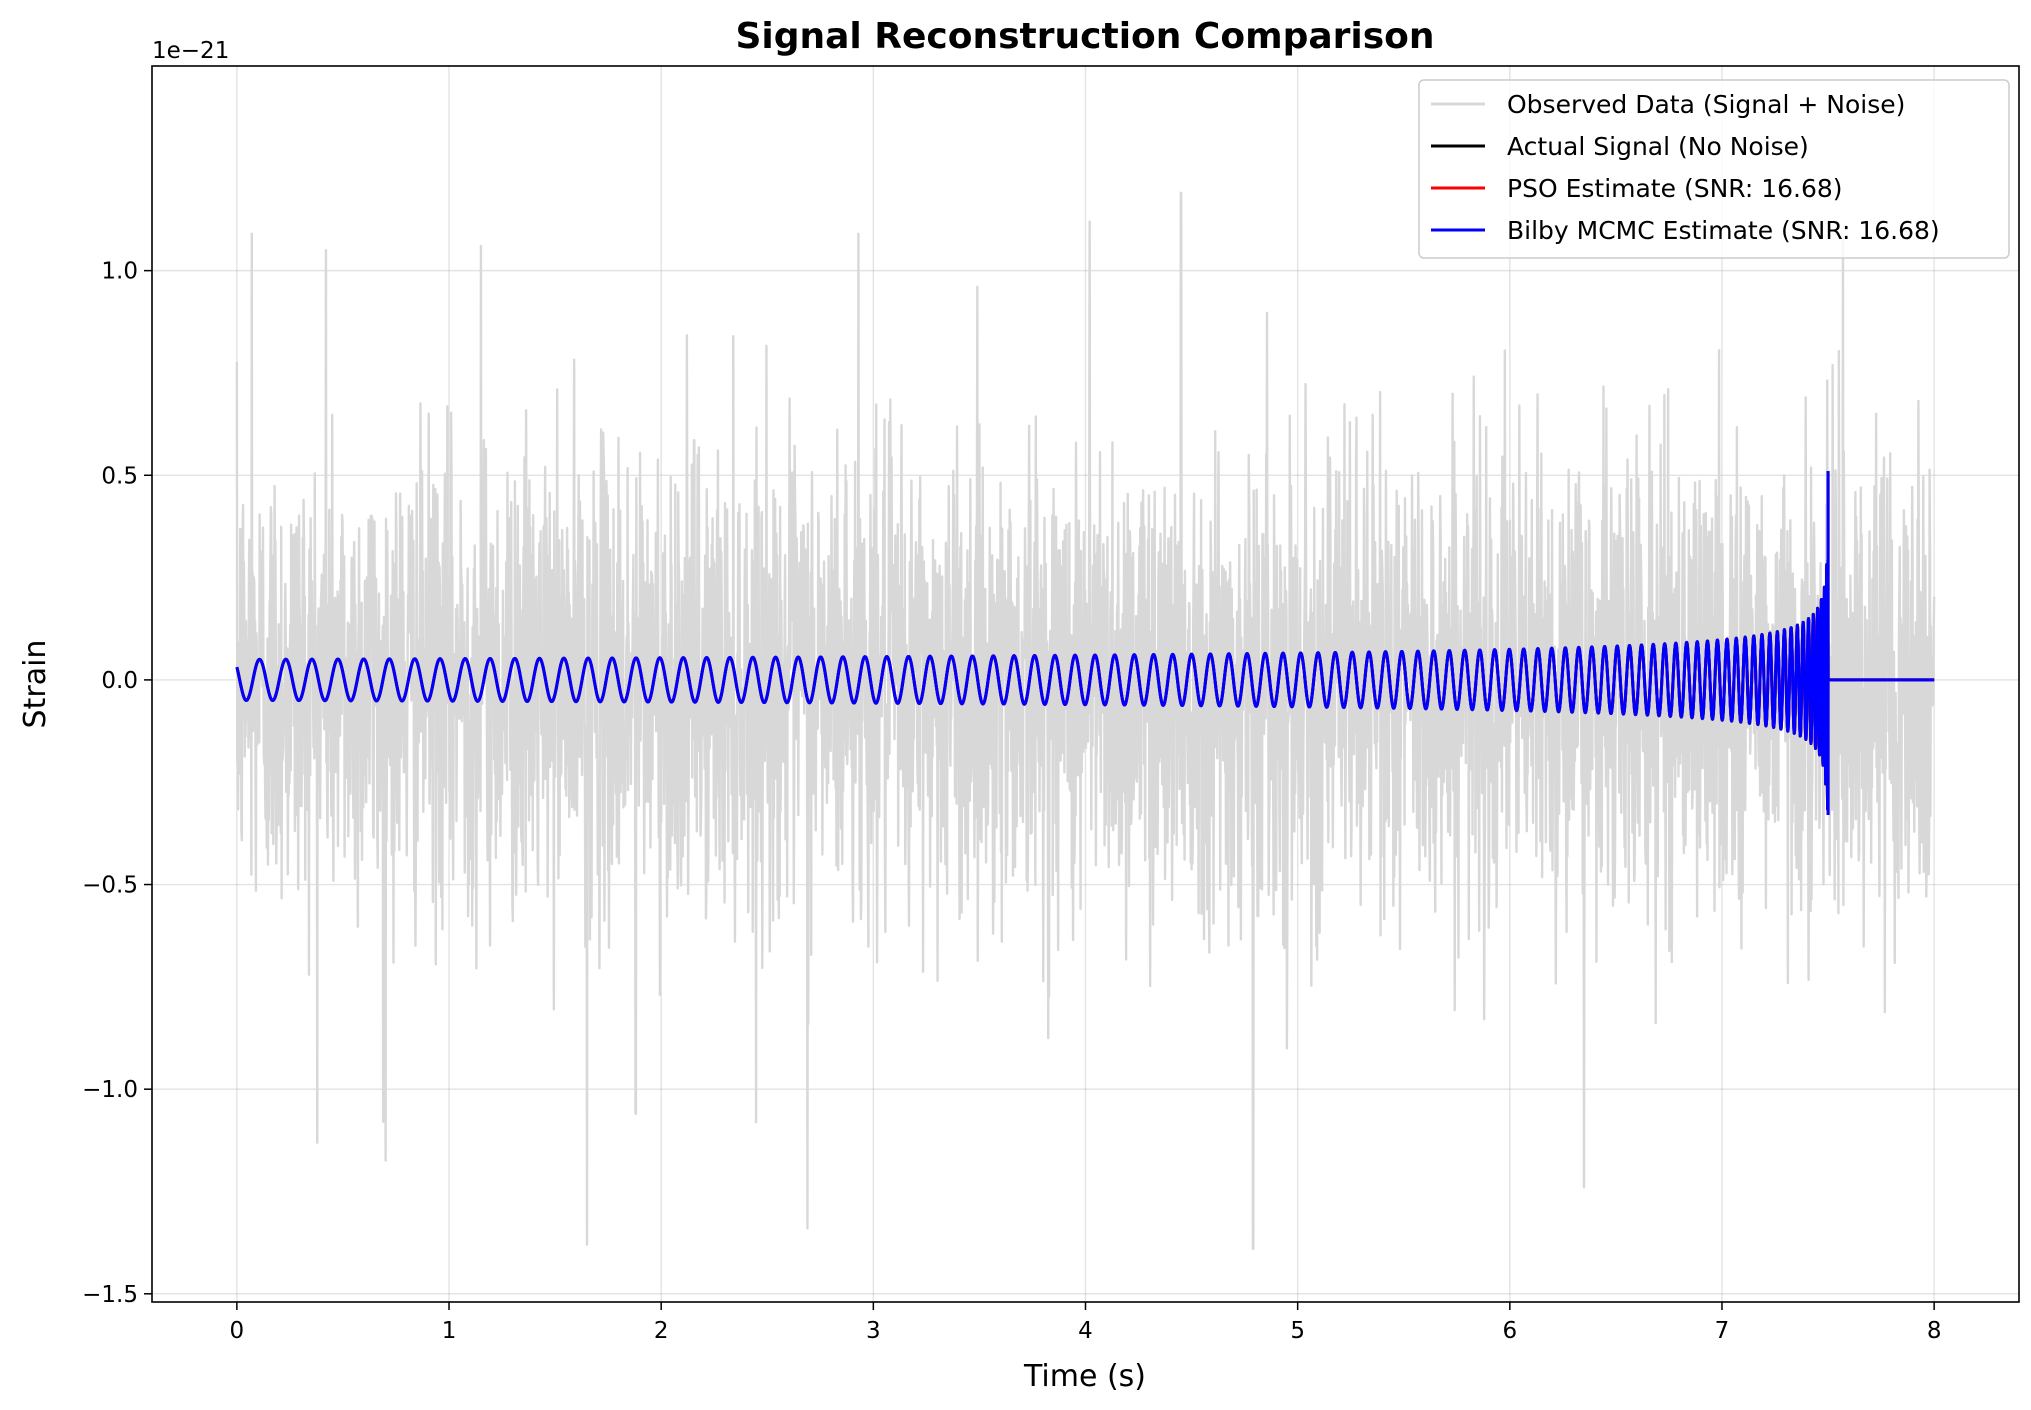 This screenshot has width=2031, height=1410. Describe the element at coordinates (1675, 188) in the screenshot. I see `legend-label-3: PSO Estimate (SNR: 16.68)` at that location.